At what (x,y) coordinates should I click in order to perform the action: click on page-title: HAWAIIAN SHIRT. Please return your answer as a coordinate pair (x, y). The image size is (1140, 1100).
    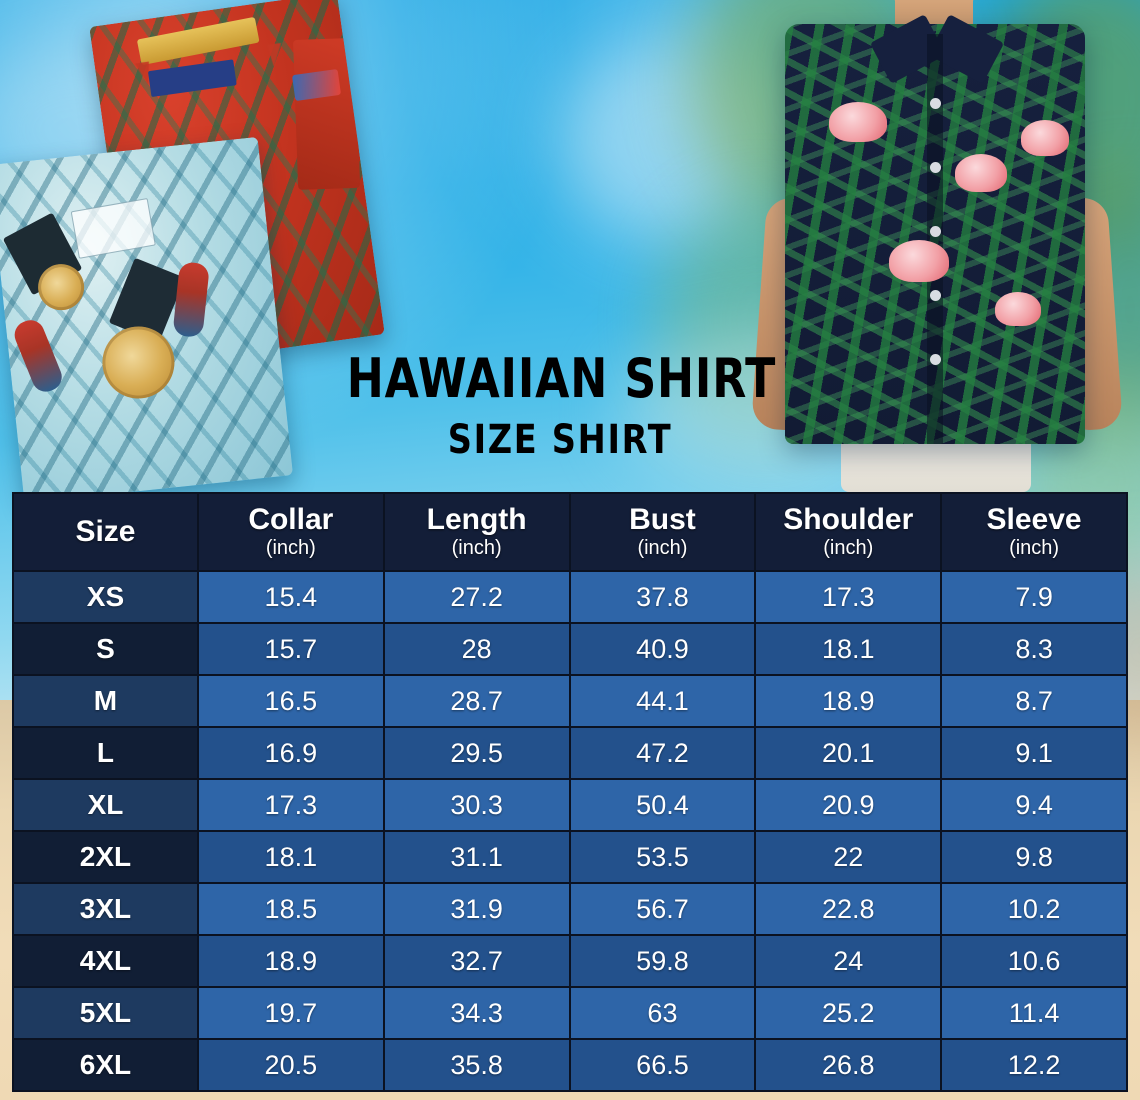
    Looking at the image, I should click on (561, 378).